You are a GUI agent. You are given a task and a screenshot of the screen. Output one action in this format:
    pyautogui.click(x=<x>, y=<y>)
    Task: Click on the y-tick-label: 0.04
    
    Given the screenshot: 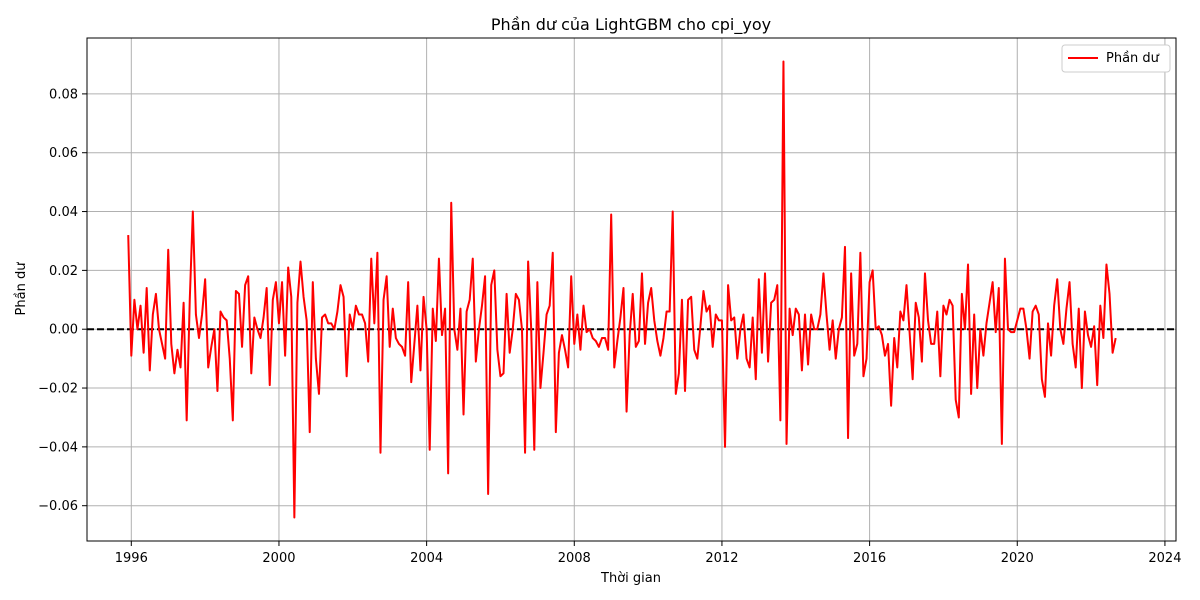 What is the action you would take?
    pyautogui.click(x=63, y=212)
    